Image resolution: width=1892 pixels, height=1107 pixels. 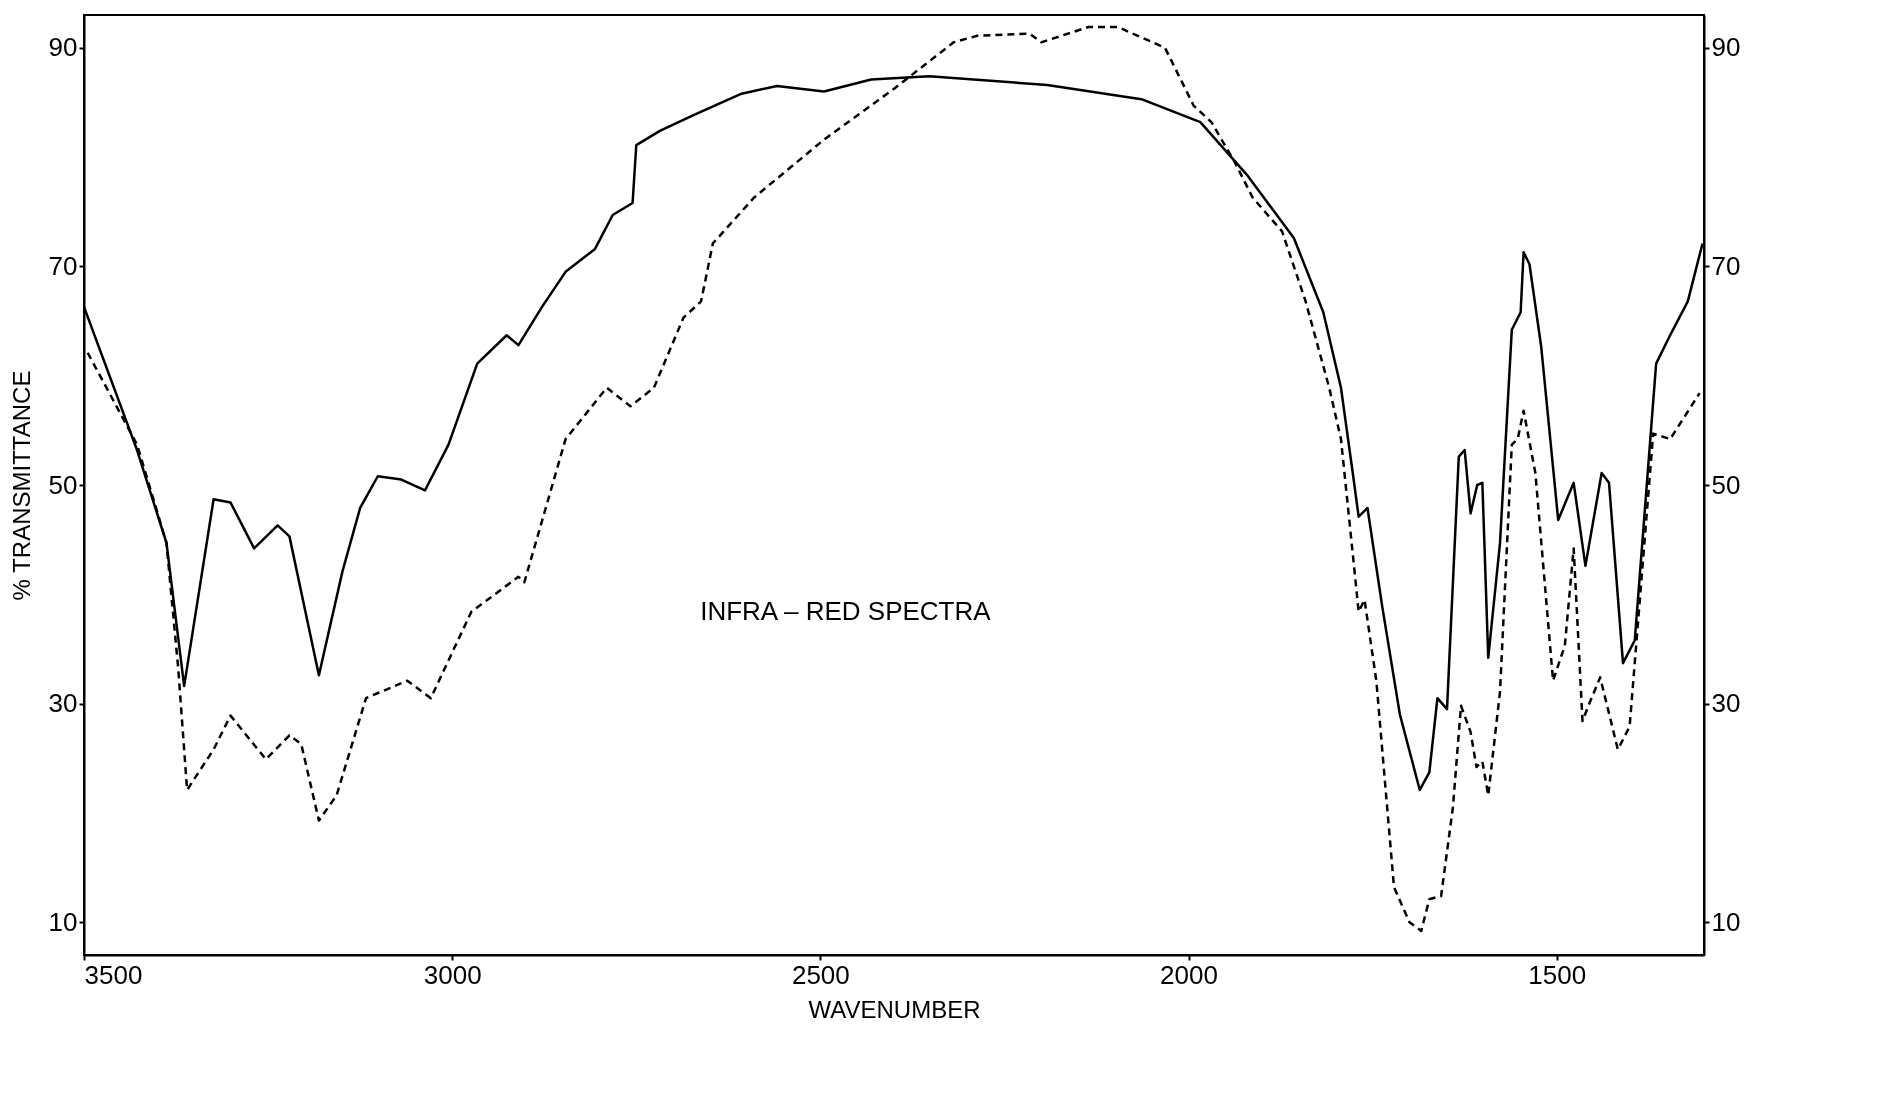 I want to click on annotation: INFRA – RED SPECTRA, so click(x=846, y=610).